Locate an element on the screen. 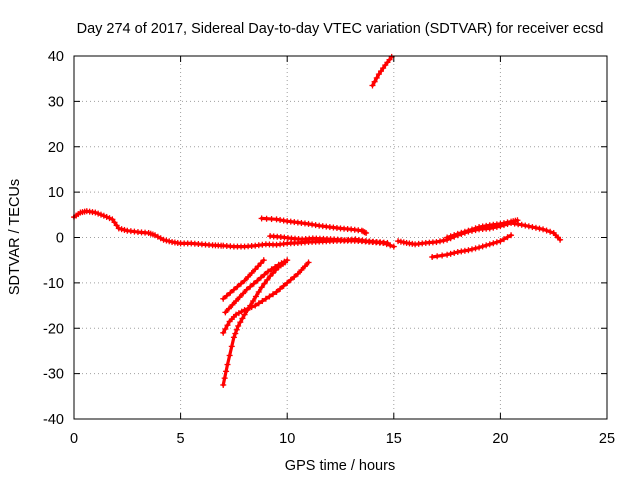 The height and width of the screenshot is (480, 640). x-tick-label: 20 is located at coordinates (500, 439).